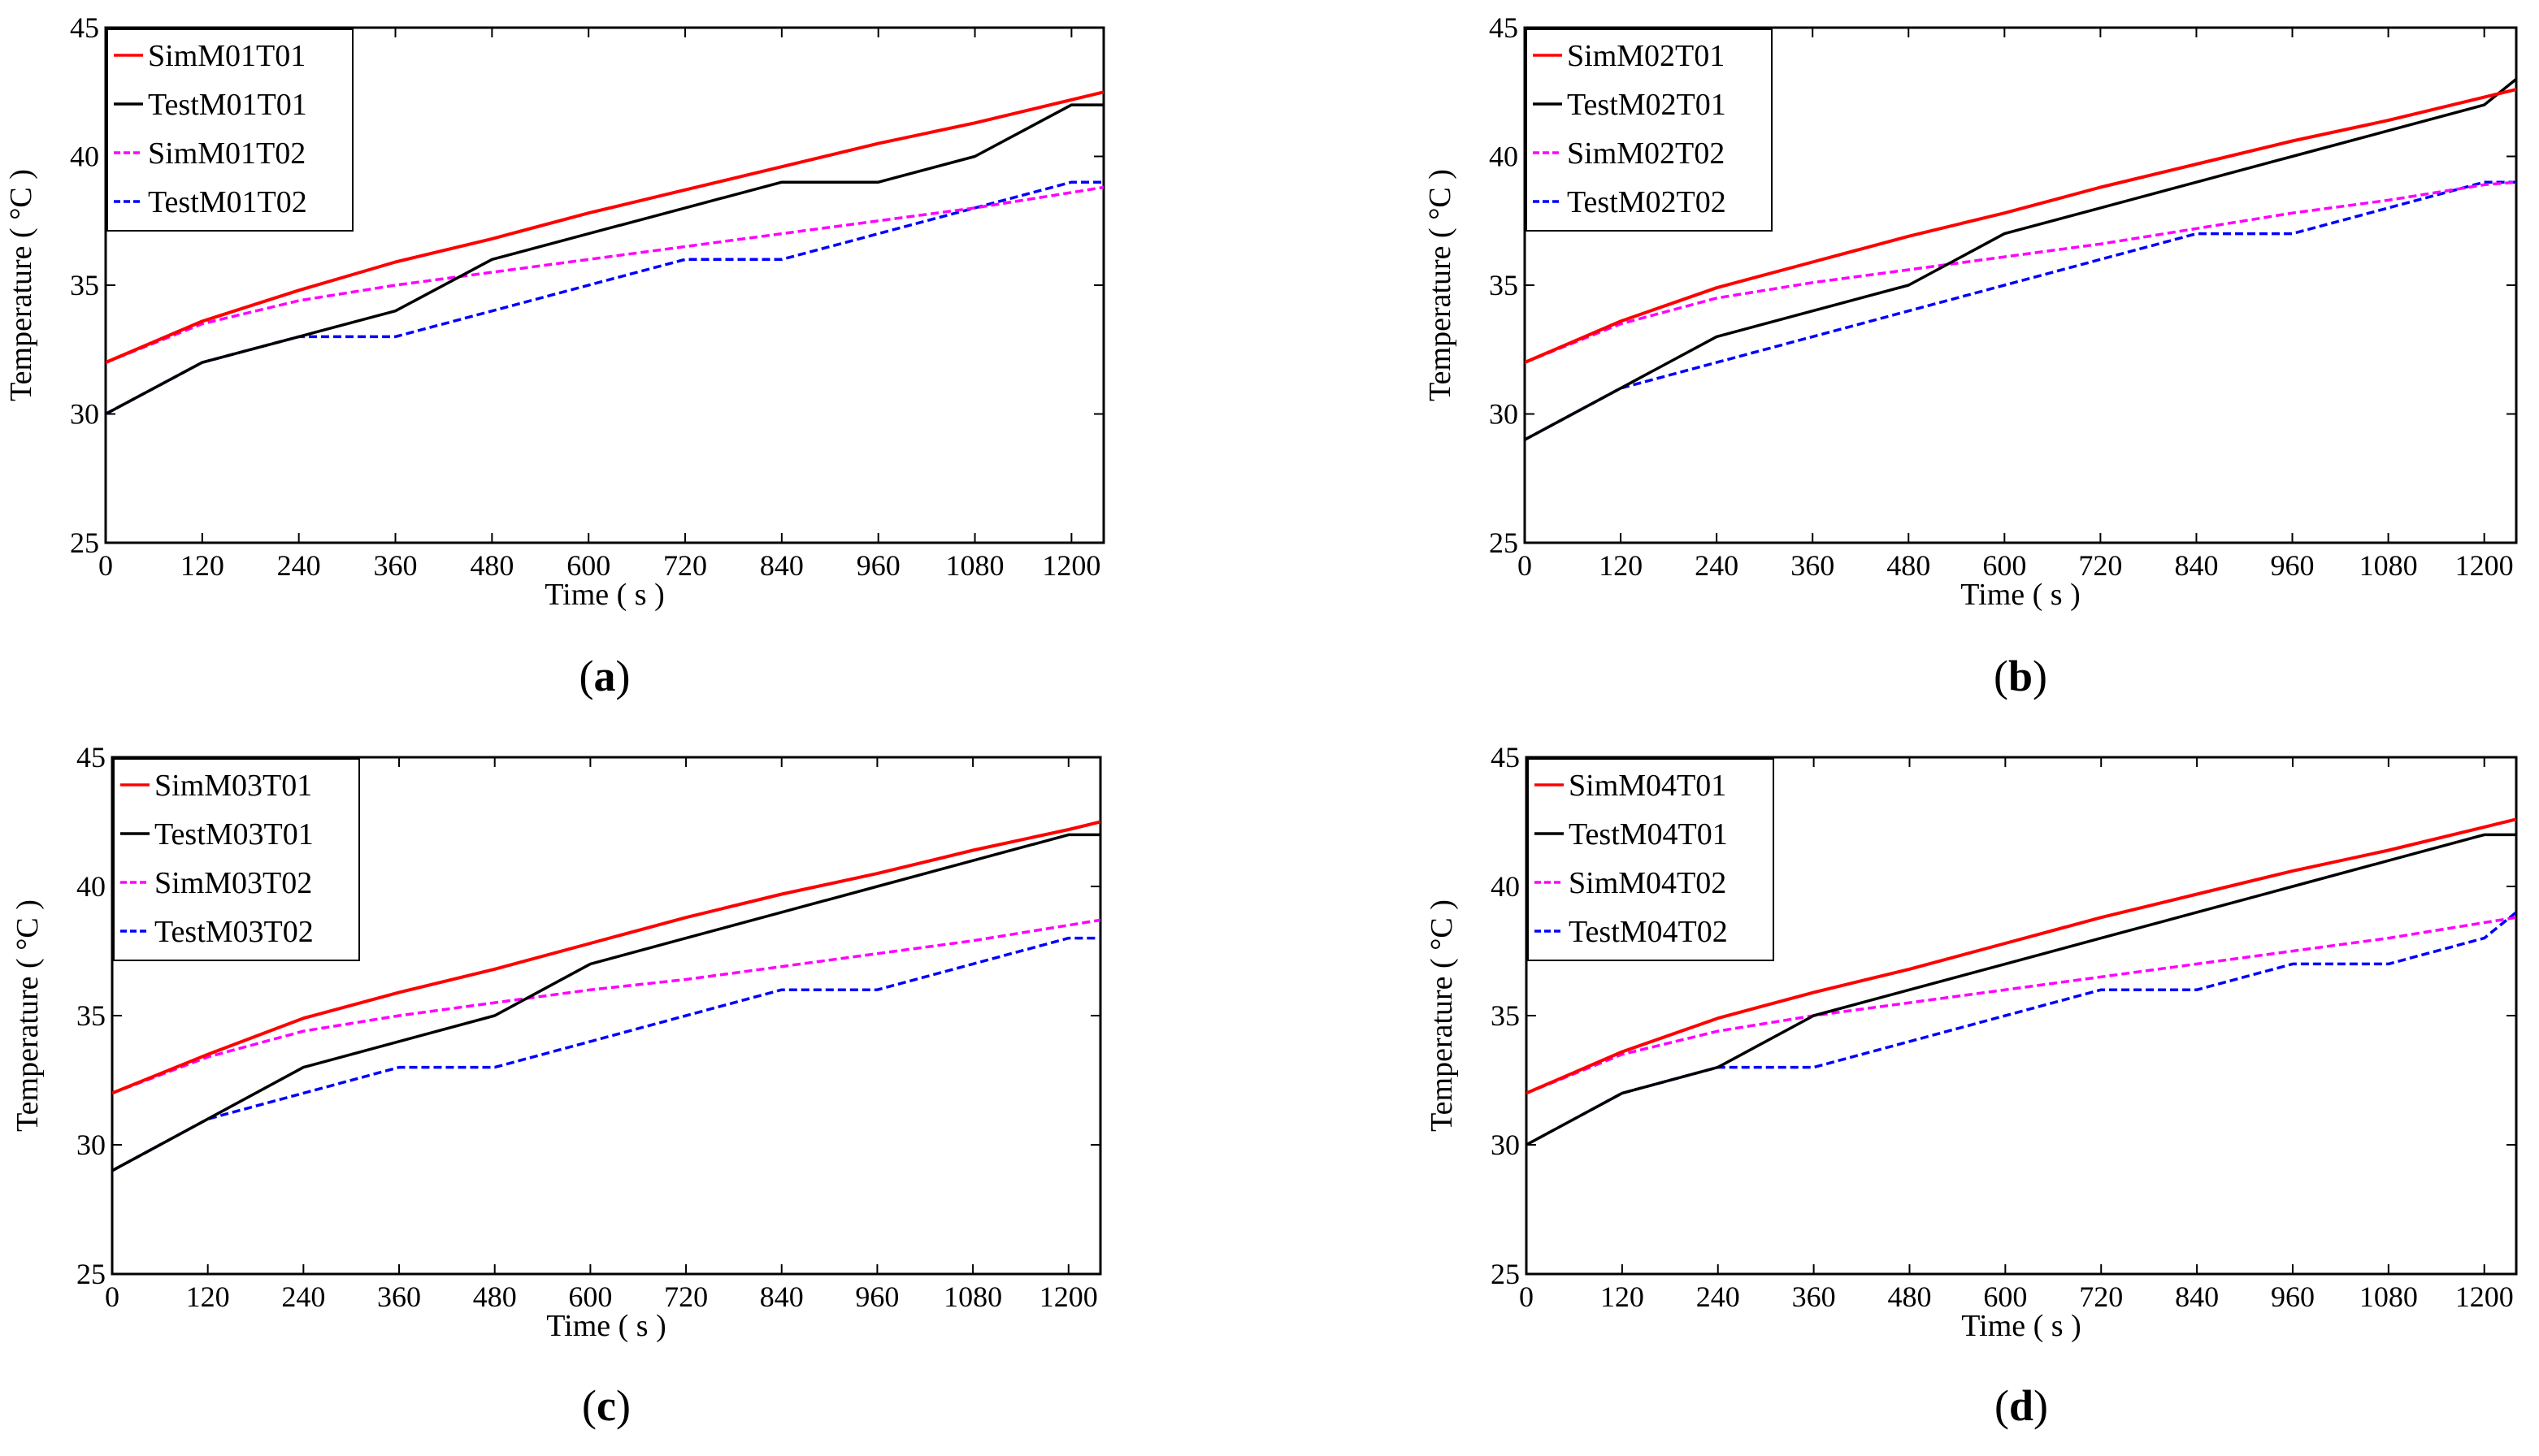 The image size is (2539, 1456). What do you see at coordinates (2021, 1406) in the screenshot?
I see `panel-label: (d)` at bounding box center [2021, 1406].